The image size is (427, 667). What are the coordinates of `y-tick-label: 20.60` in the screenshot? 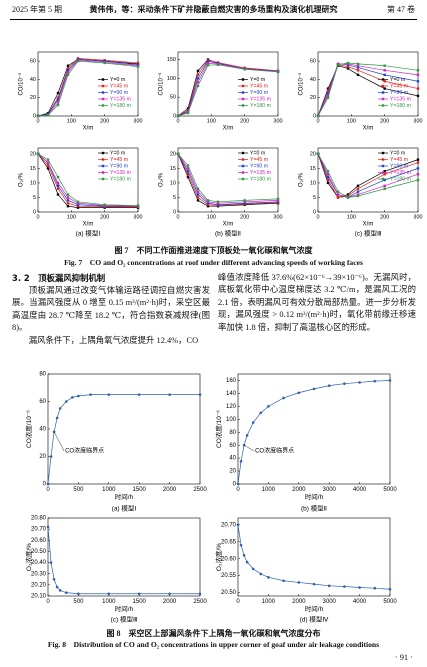 It's located at (229, 559).